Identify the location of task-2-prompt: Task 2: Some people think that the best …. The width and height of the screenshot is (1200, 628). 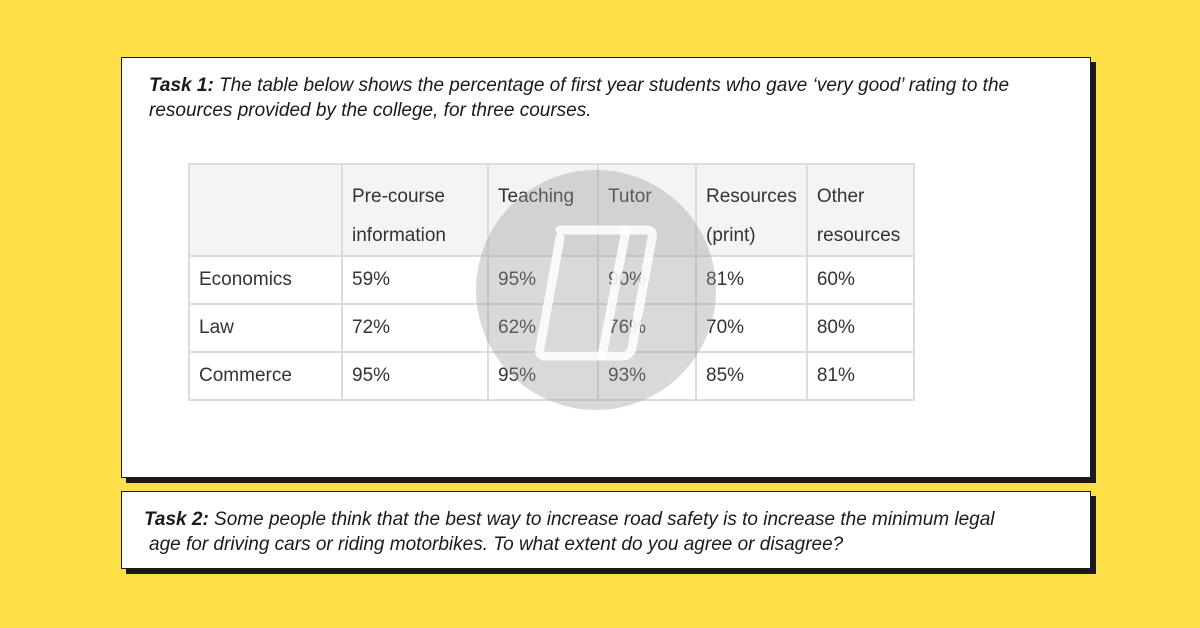
(611, 532).